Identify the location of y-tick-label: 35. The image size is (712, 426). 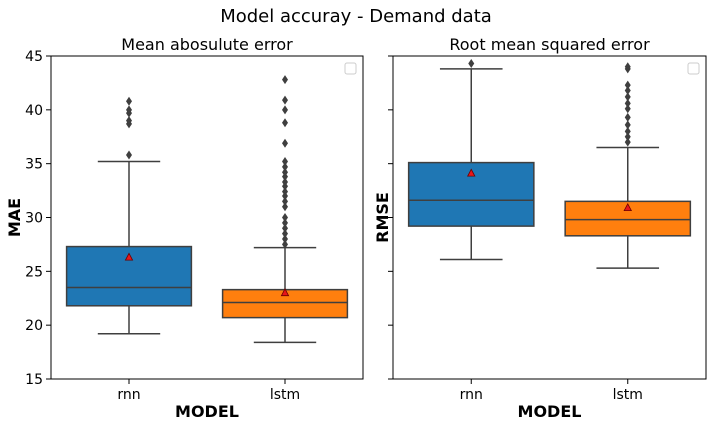
(34, 165).